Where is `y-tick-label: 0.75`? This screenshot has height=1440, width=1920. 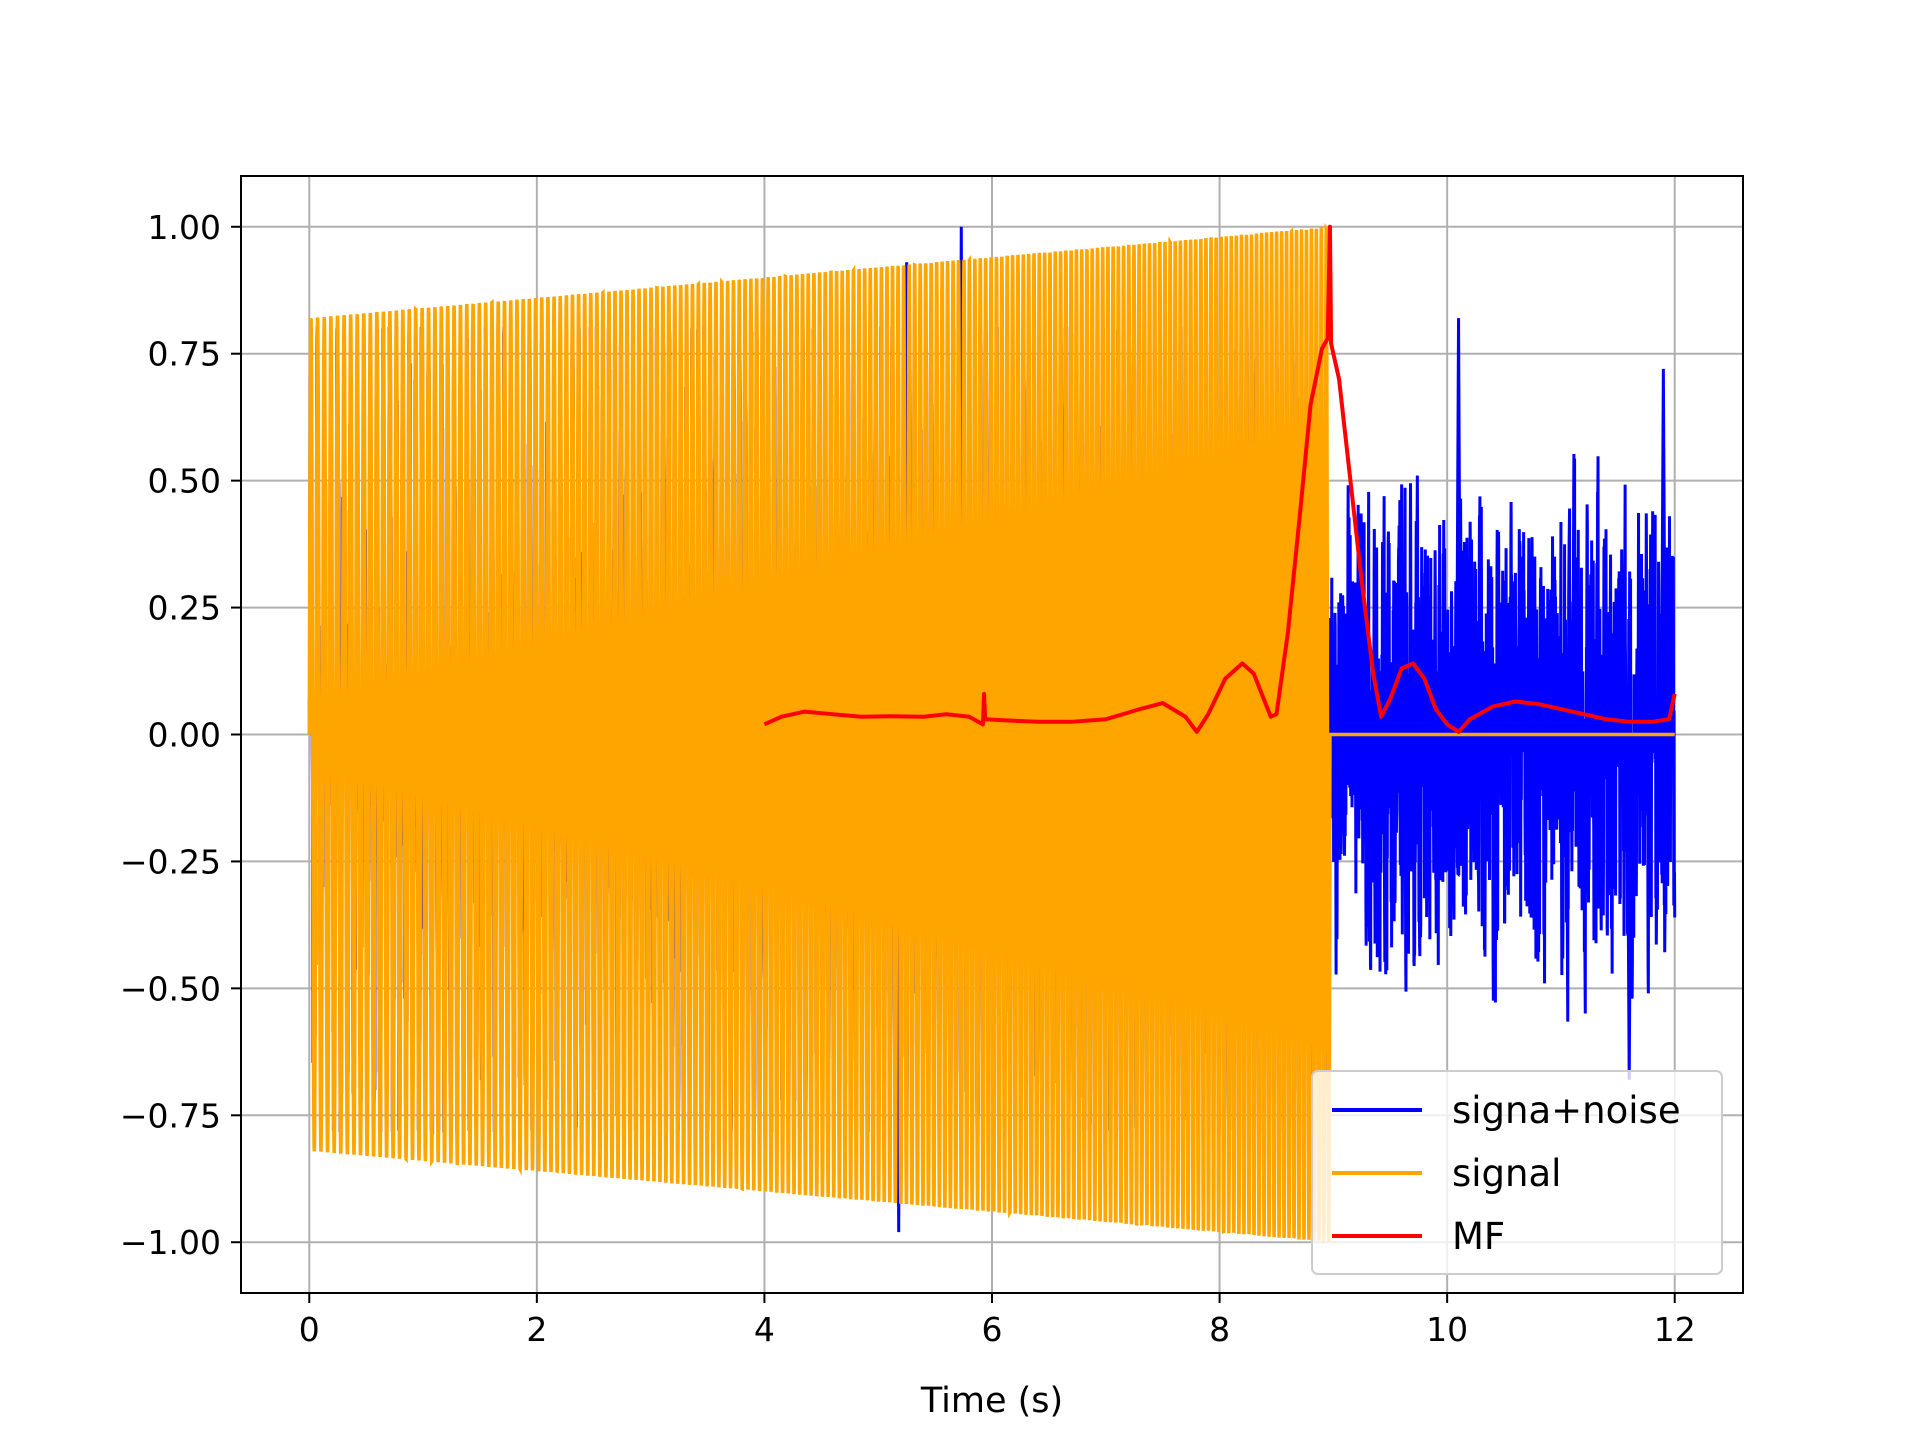 y-tick-label: 0.75 is located at coordinates (184, 354).